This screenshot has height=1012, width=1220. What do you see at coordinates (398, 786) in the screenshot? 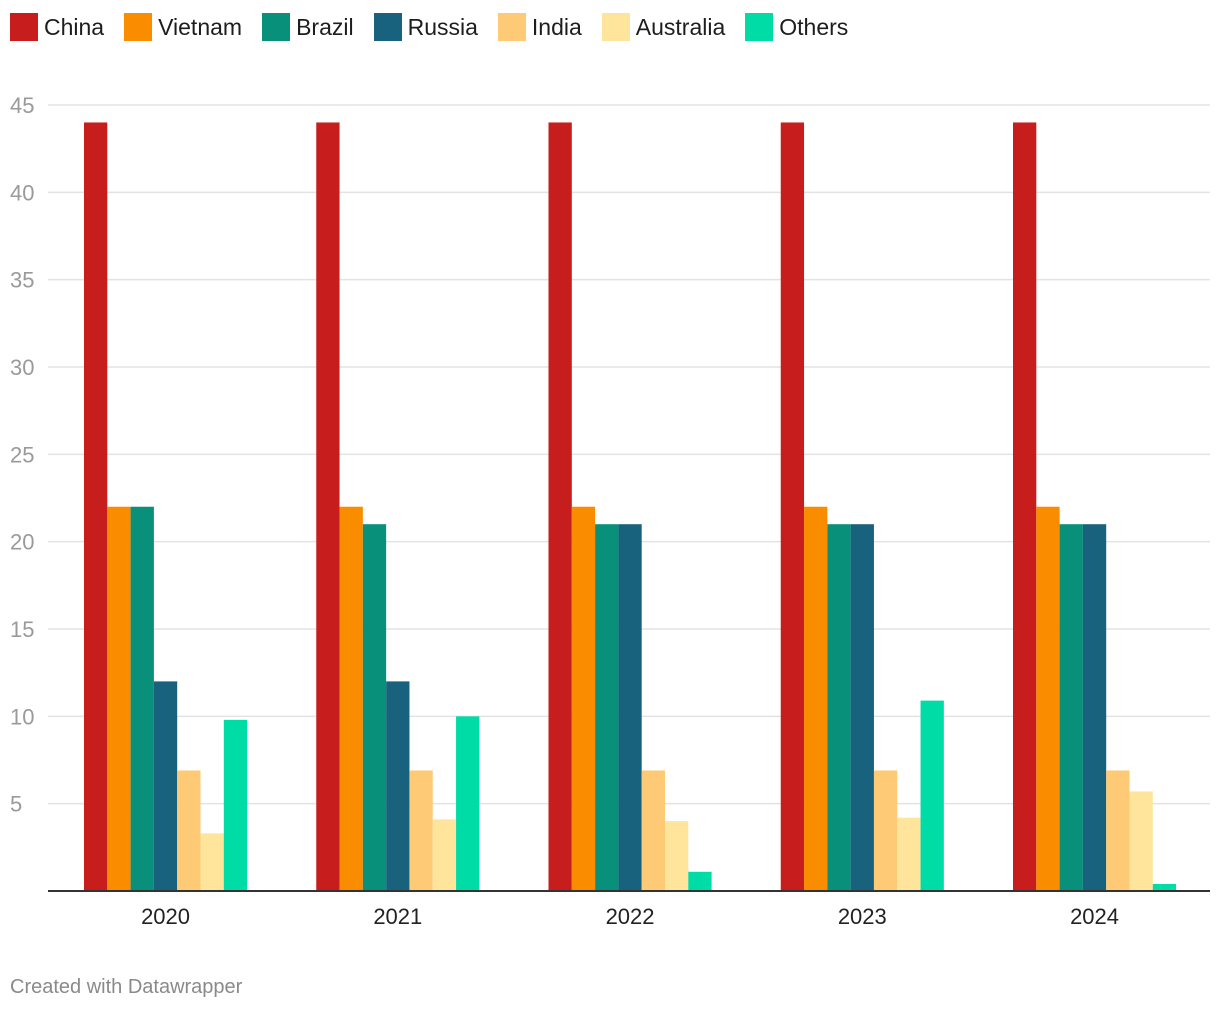
I see `bar-russia-2021` at bounding box center [398, 786].